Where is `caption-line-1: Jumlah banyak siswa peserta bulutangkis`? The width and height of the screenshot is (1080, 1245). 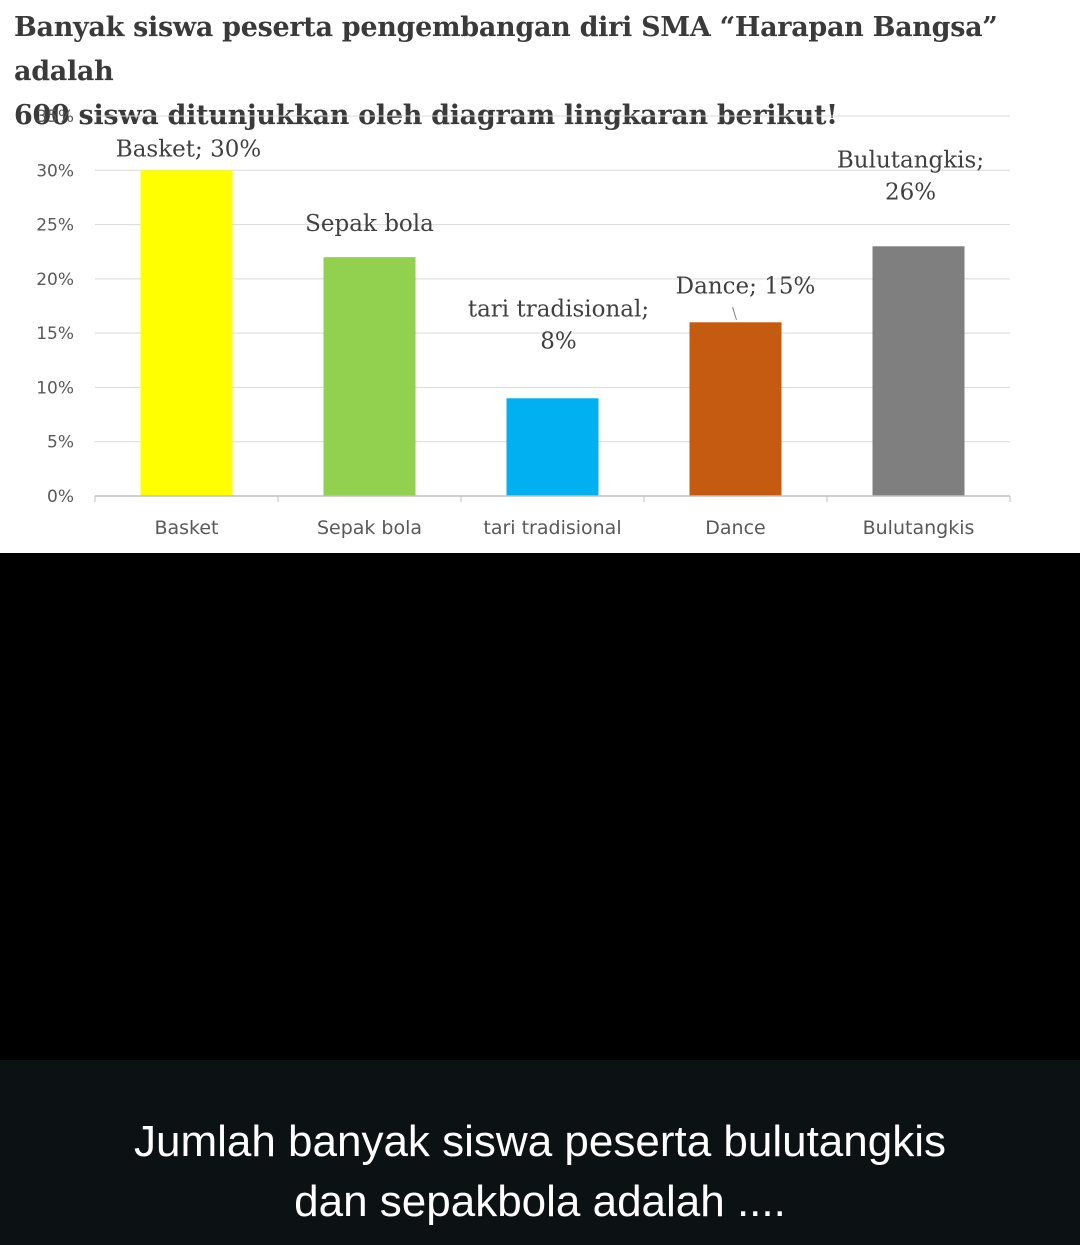 caption-line-1: Jumlah banyak siswa peserta bulutangkis is located at coordinates (539, 1141).